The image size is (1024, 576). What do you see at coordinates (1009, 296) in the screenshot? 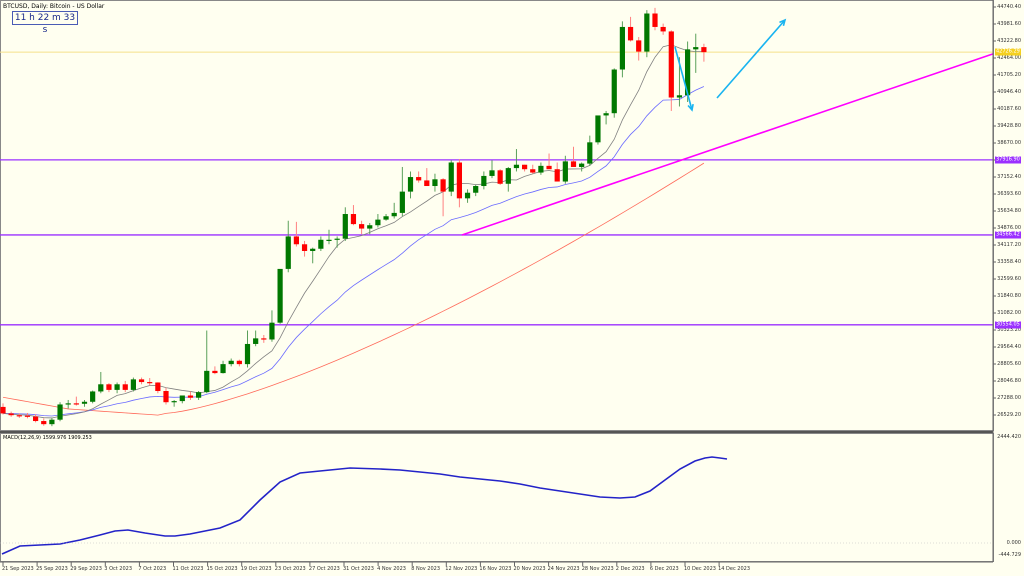
I see `price-axis-label: 31840.80` at bounding box center [1009, 296].